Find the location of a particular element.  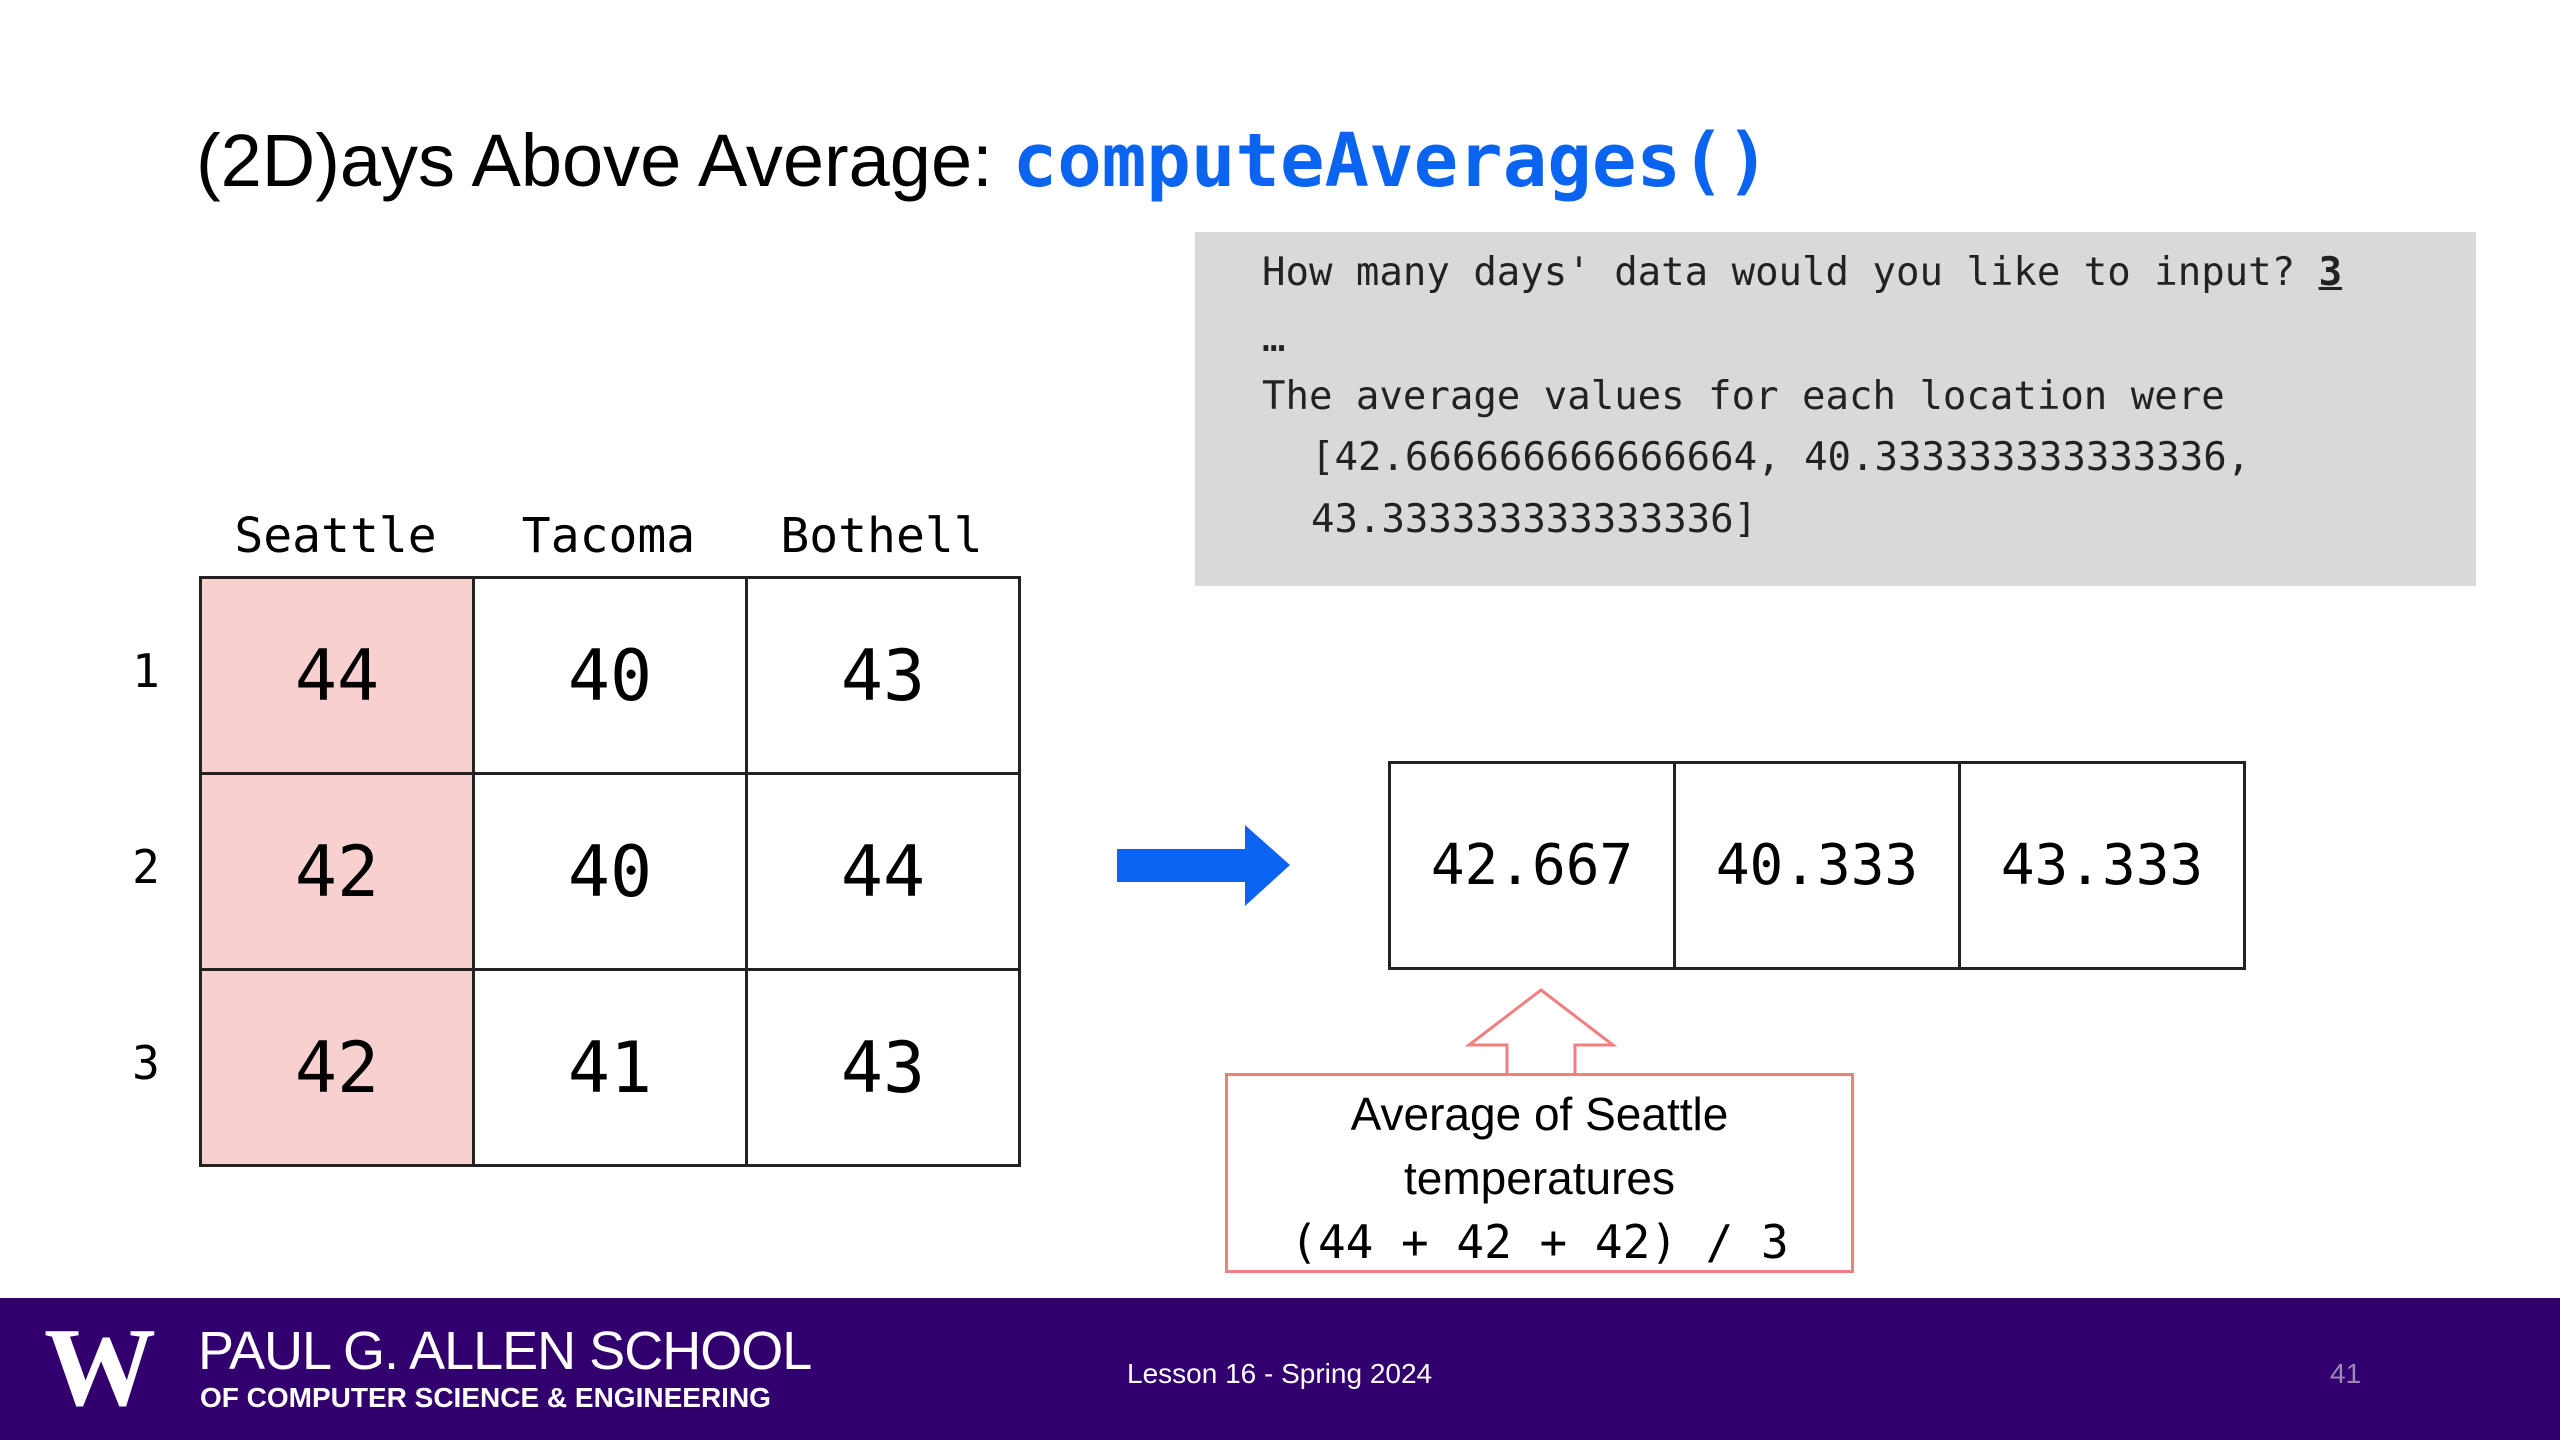

arrow-shape is located at coordinates (1203, 865).